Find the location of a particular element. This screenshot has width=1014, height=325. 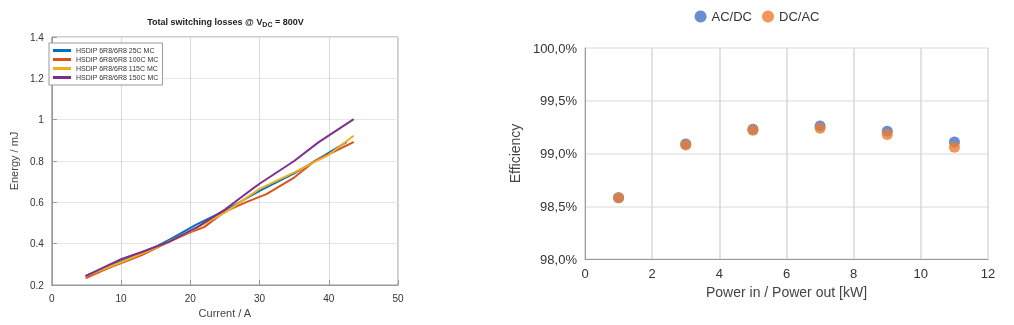

y-tick-label: 0.4 is located at coordinates (37, 244).